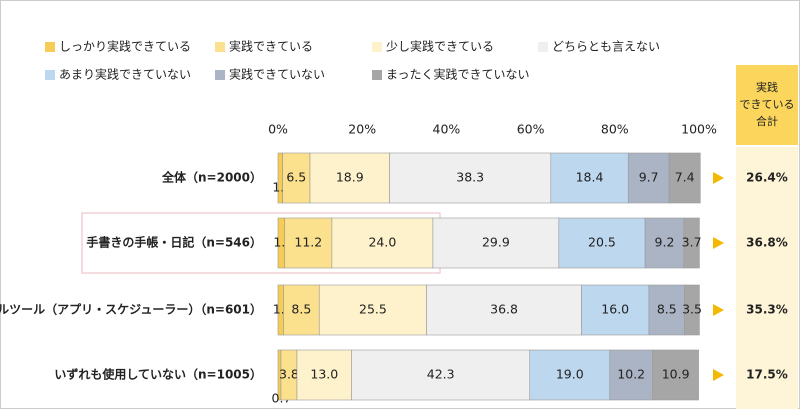  Describe the element at coordinates (767, 310) in the screenshot. I see `total-label: 35.3%` at that location.